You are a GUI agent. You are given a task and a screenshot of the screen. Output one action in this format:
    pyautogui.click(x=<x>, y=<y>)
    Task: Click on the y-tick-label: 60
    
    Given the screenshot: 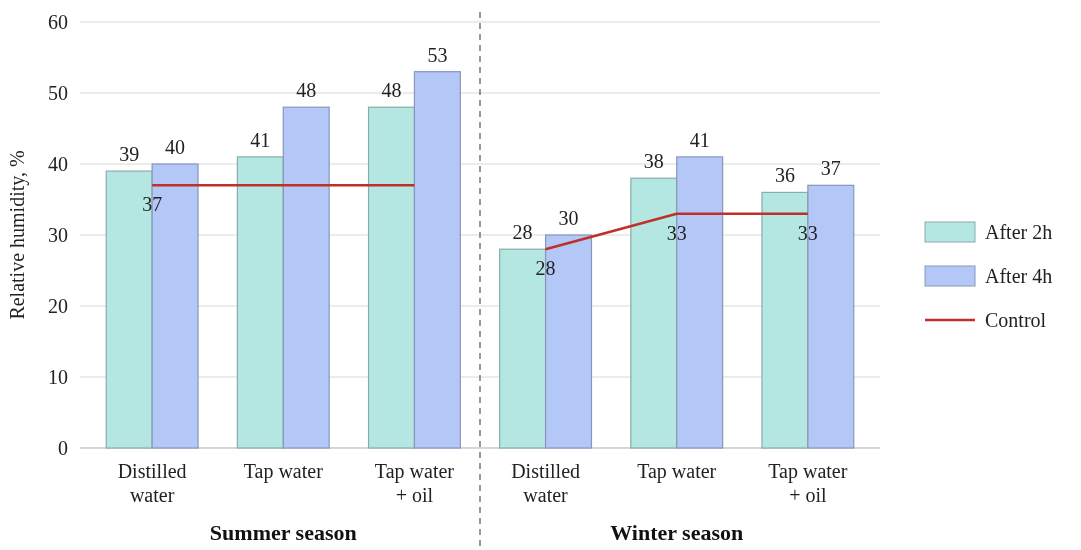 What is the action you would take?
    pyautogui.click(x=58, y=22)
    